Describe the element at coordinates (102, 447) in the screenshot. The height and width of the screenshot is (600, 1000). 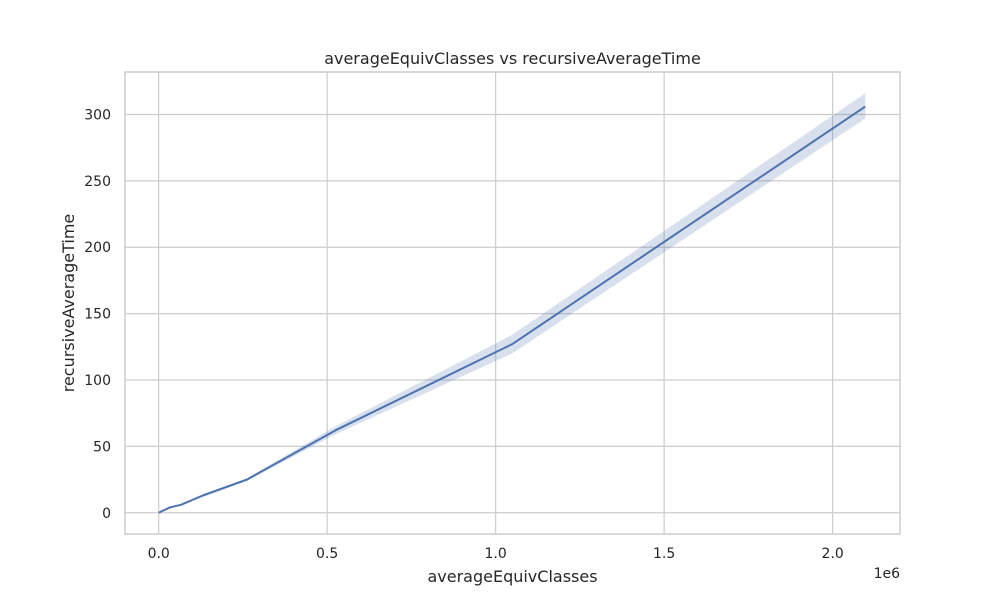
I see `y-tick-label: 50` at that location.